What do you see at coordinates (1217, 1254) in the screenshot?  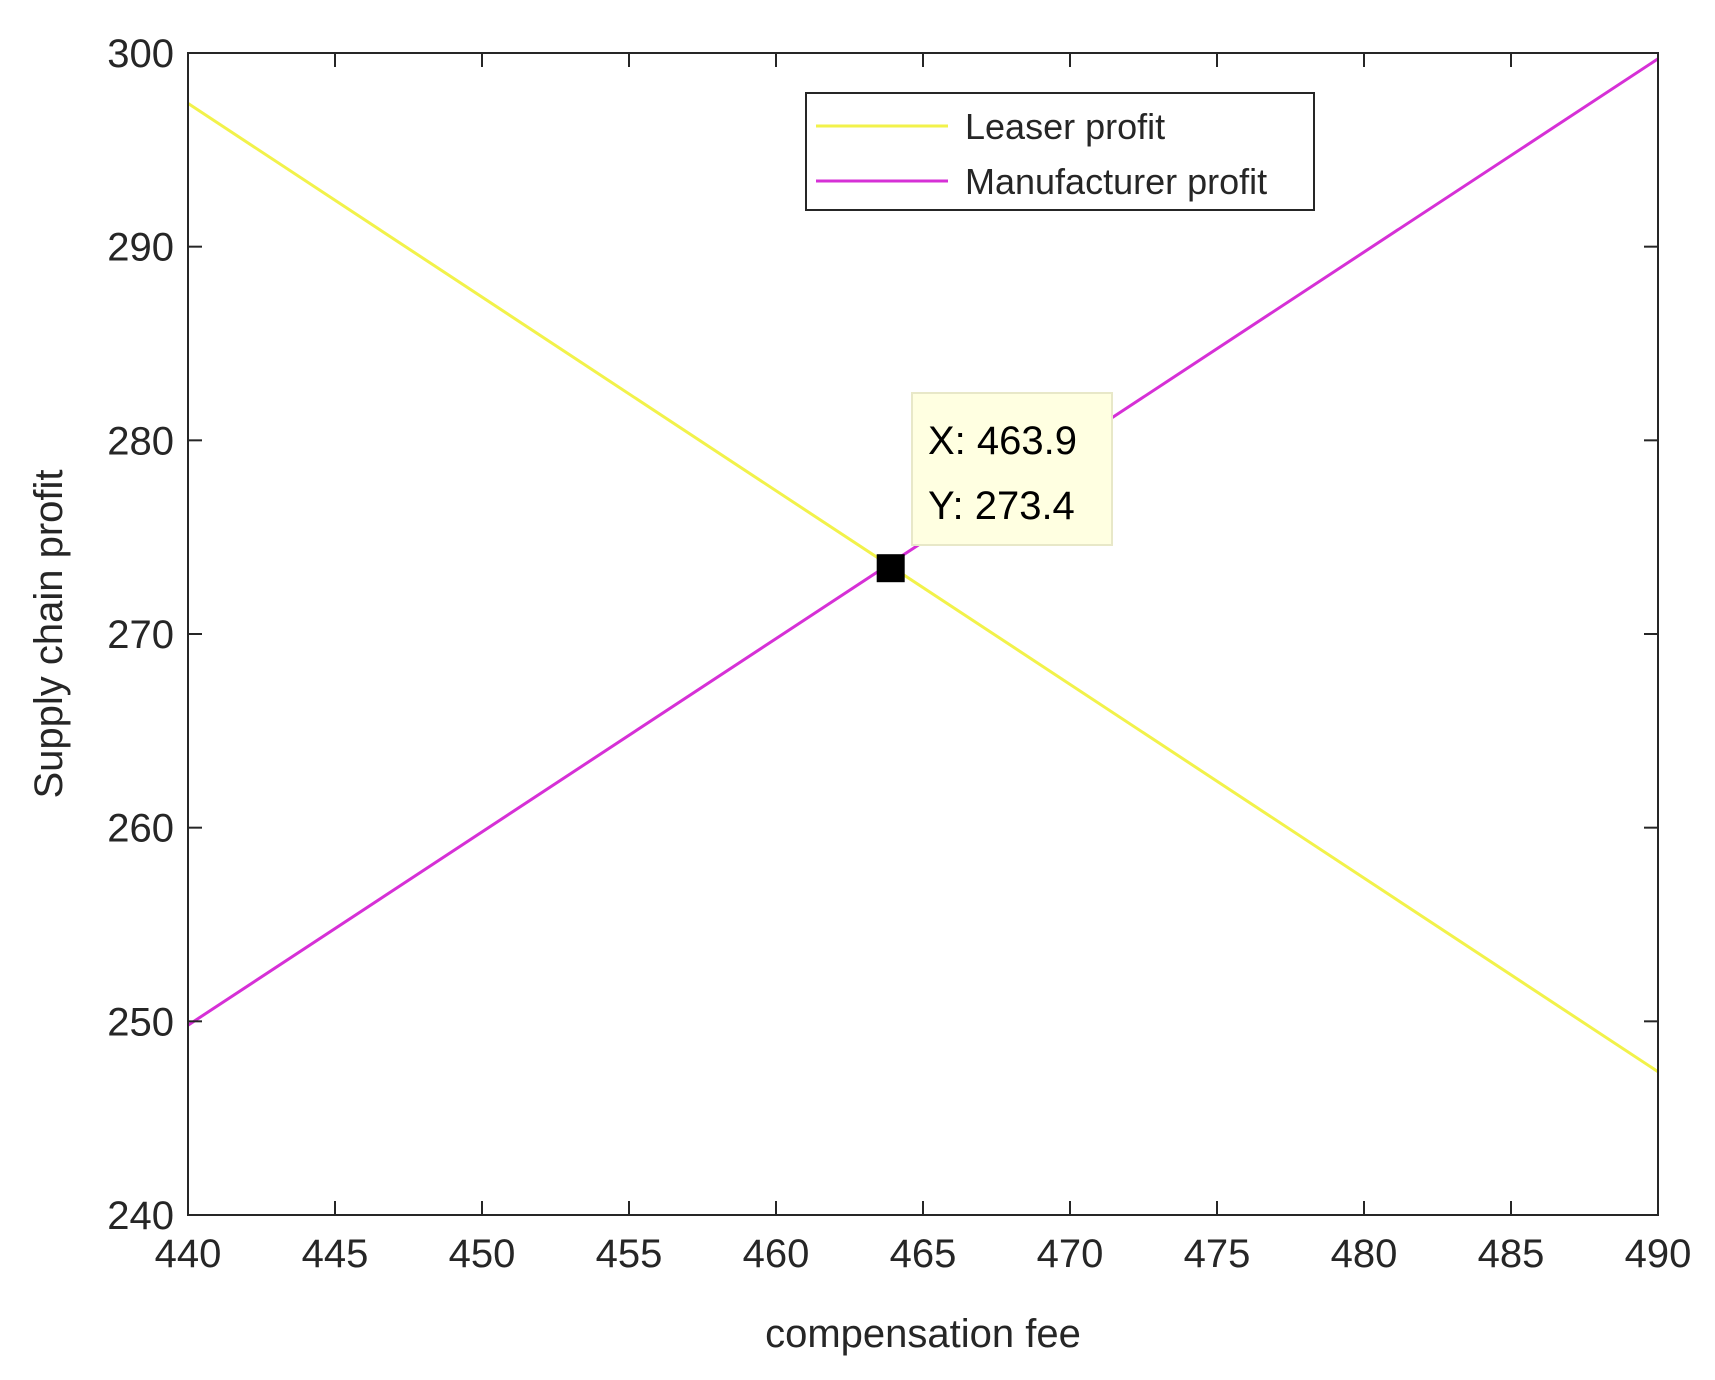 I see `x-tick-label: 475` at bounding box center [1217, 1254].